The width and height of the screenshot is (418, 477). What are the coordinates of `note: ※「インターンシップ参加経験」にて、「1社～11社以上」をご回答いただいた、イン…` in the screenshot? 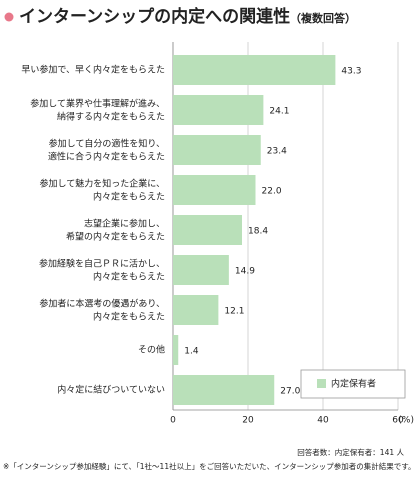 It's located at (209, 466).